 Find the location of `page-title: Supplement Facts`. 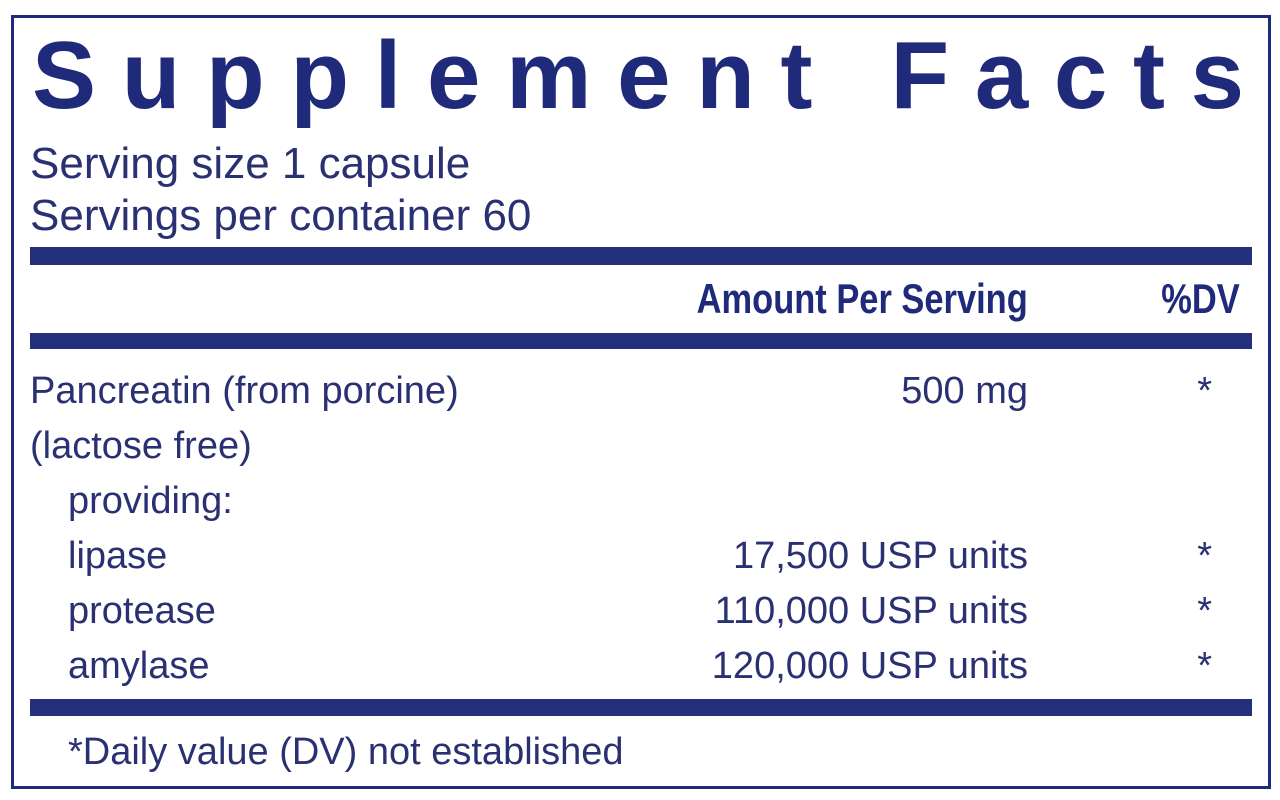

page-title: Supplement Facts is located at coordinates (638, 75).